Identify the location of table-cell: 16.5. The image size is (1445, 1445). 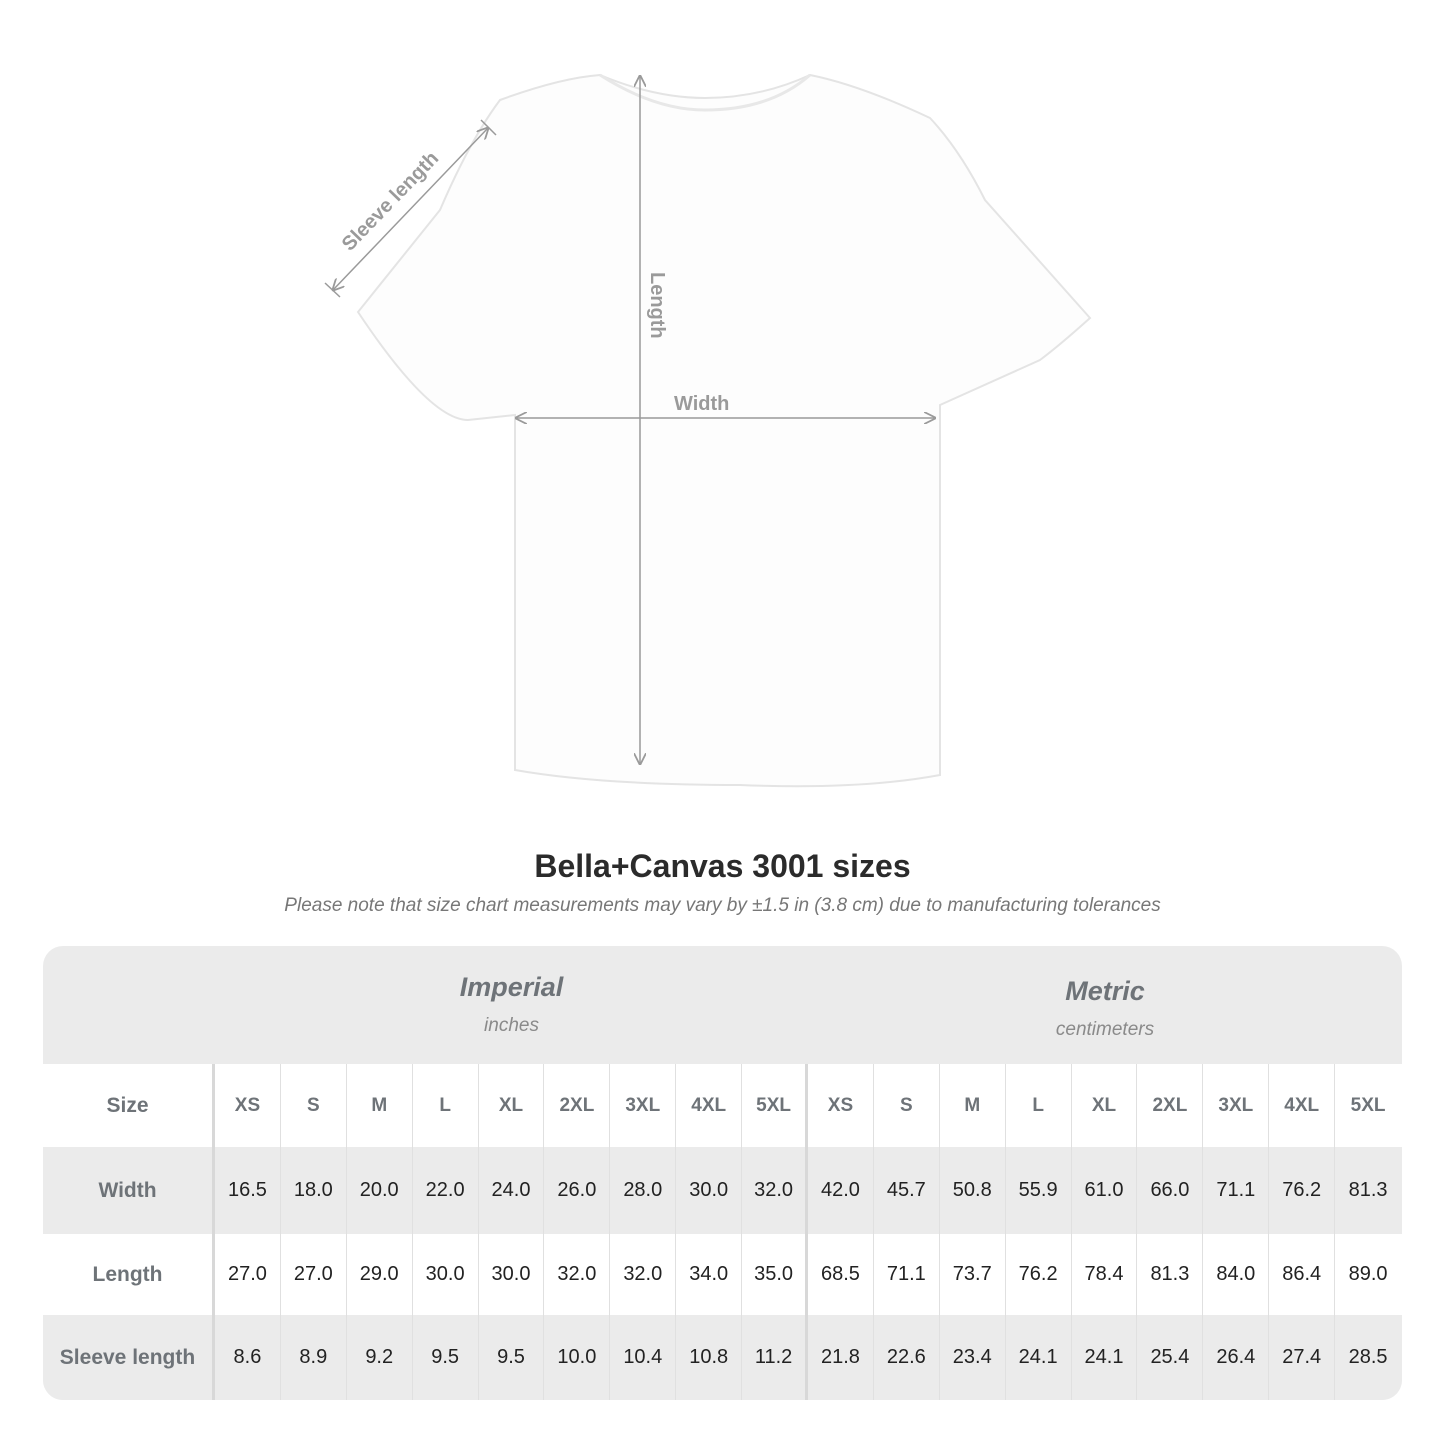
(248, 1190).